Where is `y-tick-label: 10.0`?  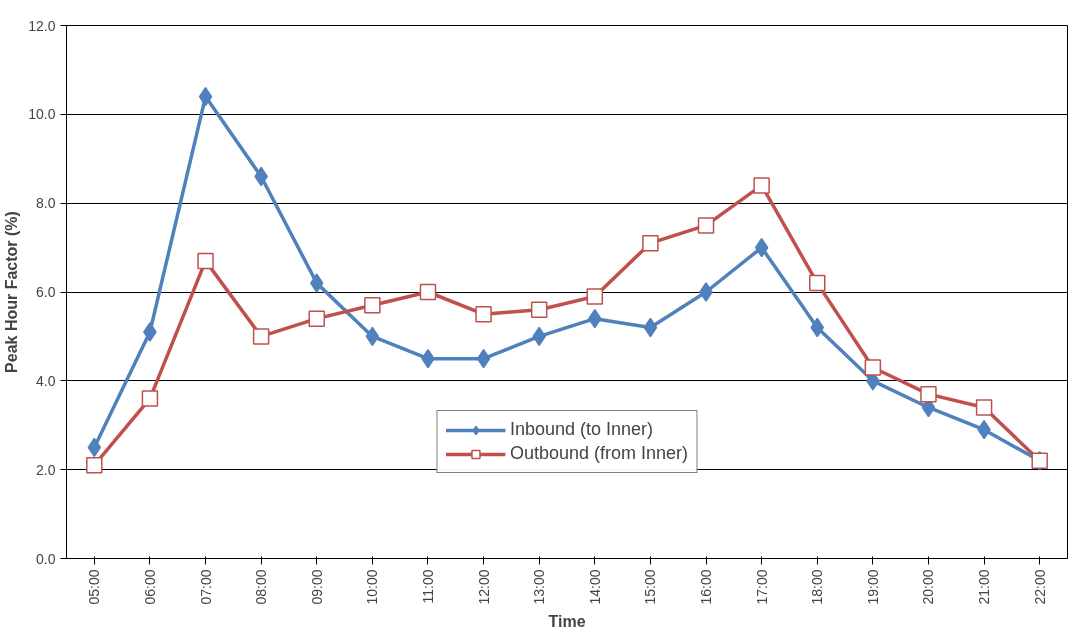
y-tick-label: 10.0 is located at coordinates (42, 114).